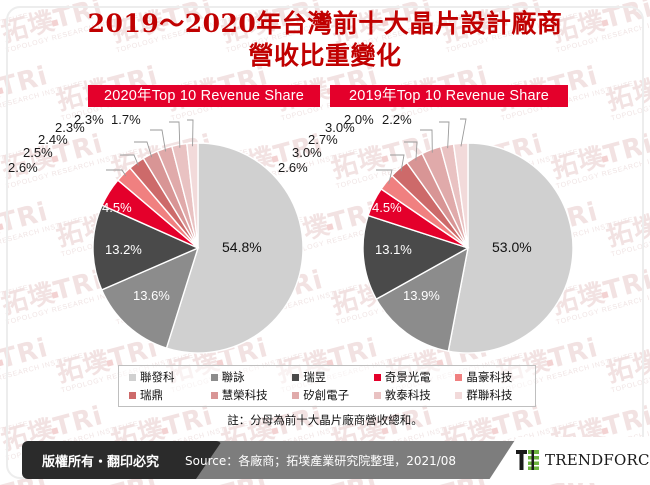  What do you see at coordinates (449, 96) in the screenshot?
I see `chart-header-2019: 2019年Top 10 Revenue Share` at bounding box center [449, 96].